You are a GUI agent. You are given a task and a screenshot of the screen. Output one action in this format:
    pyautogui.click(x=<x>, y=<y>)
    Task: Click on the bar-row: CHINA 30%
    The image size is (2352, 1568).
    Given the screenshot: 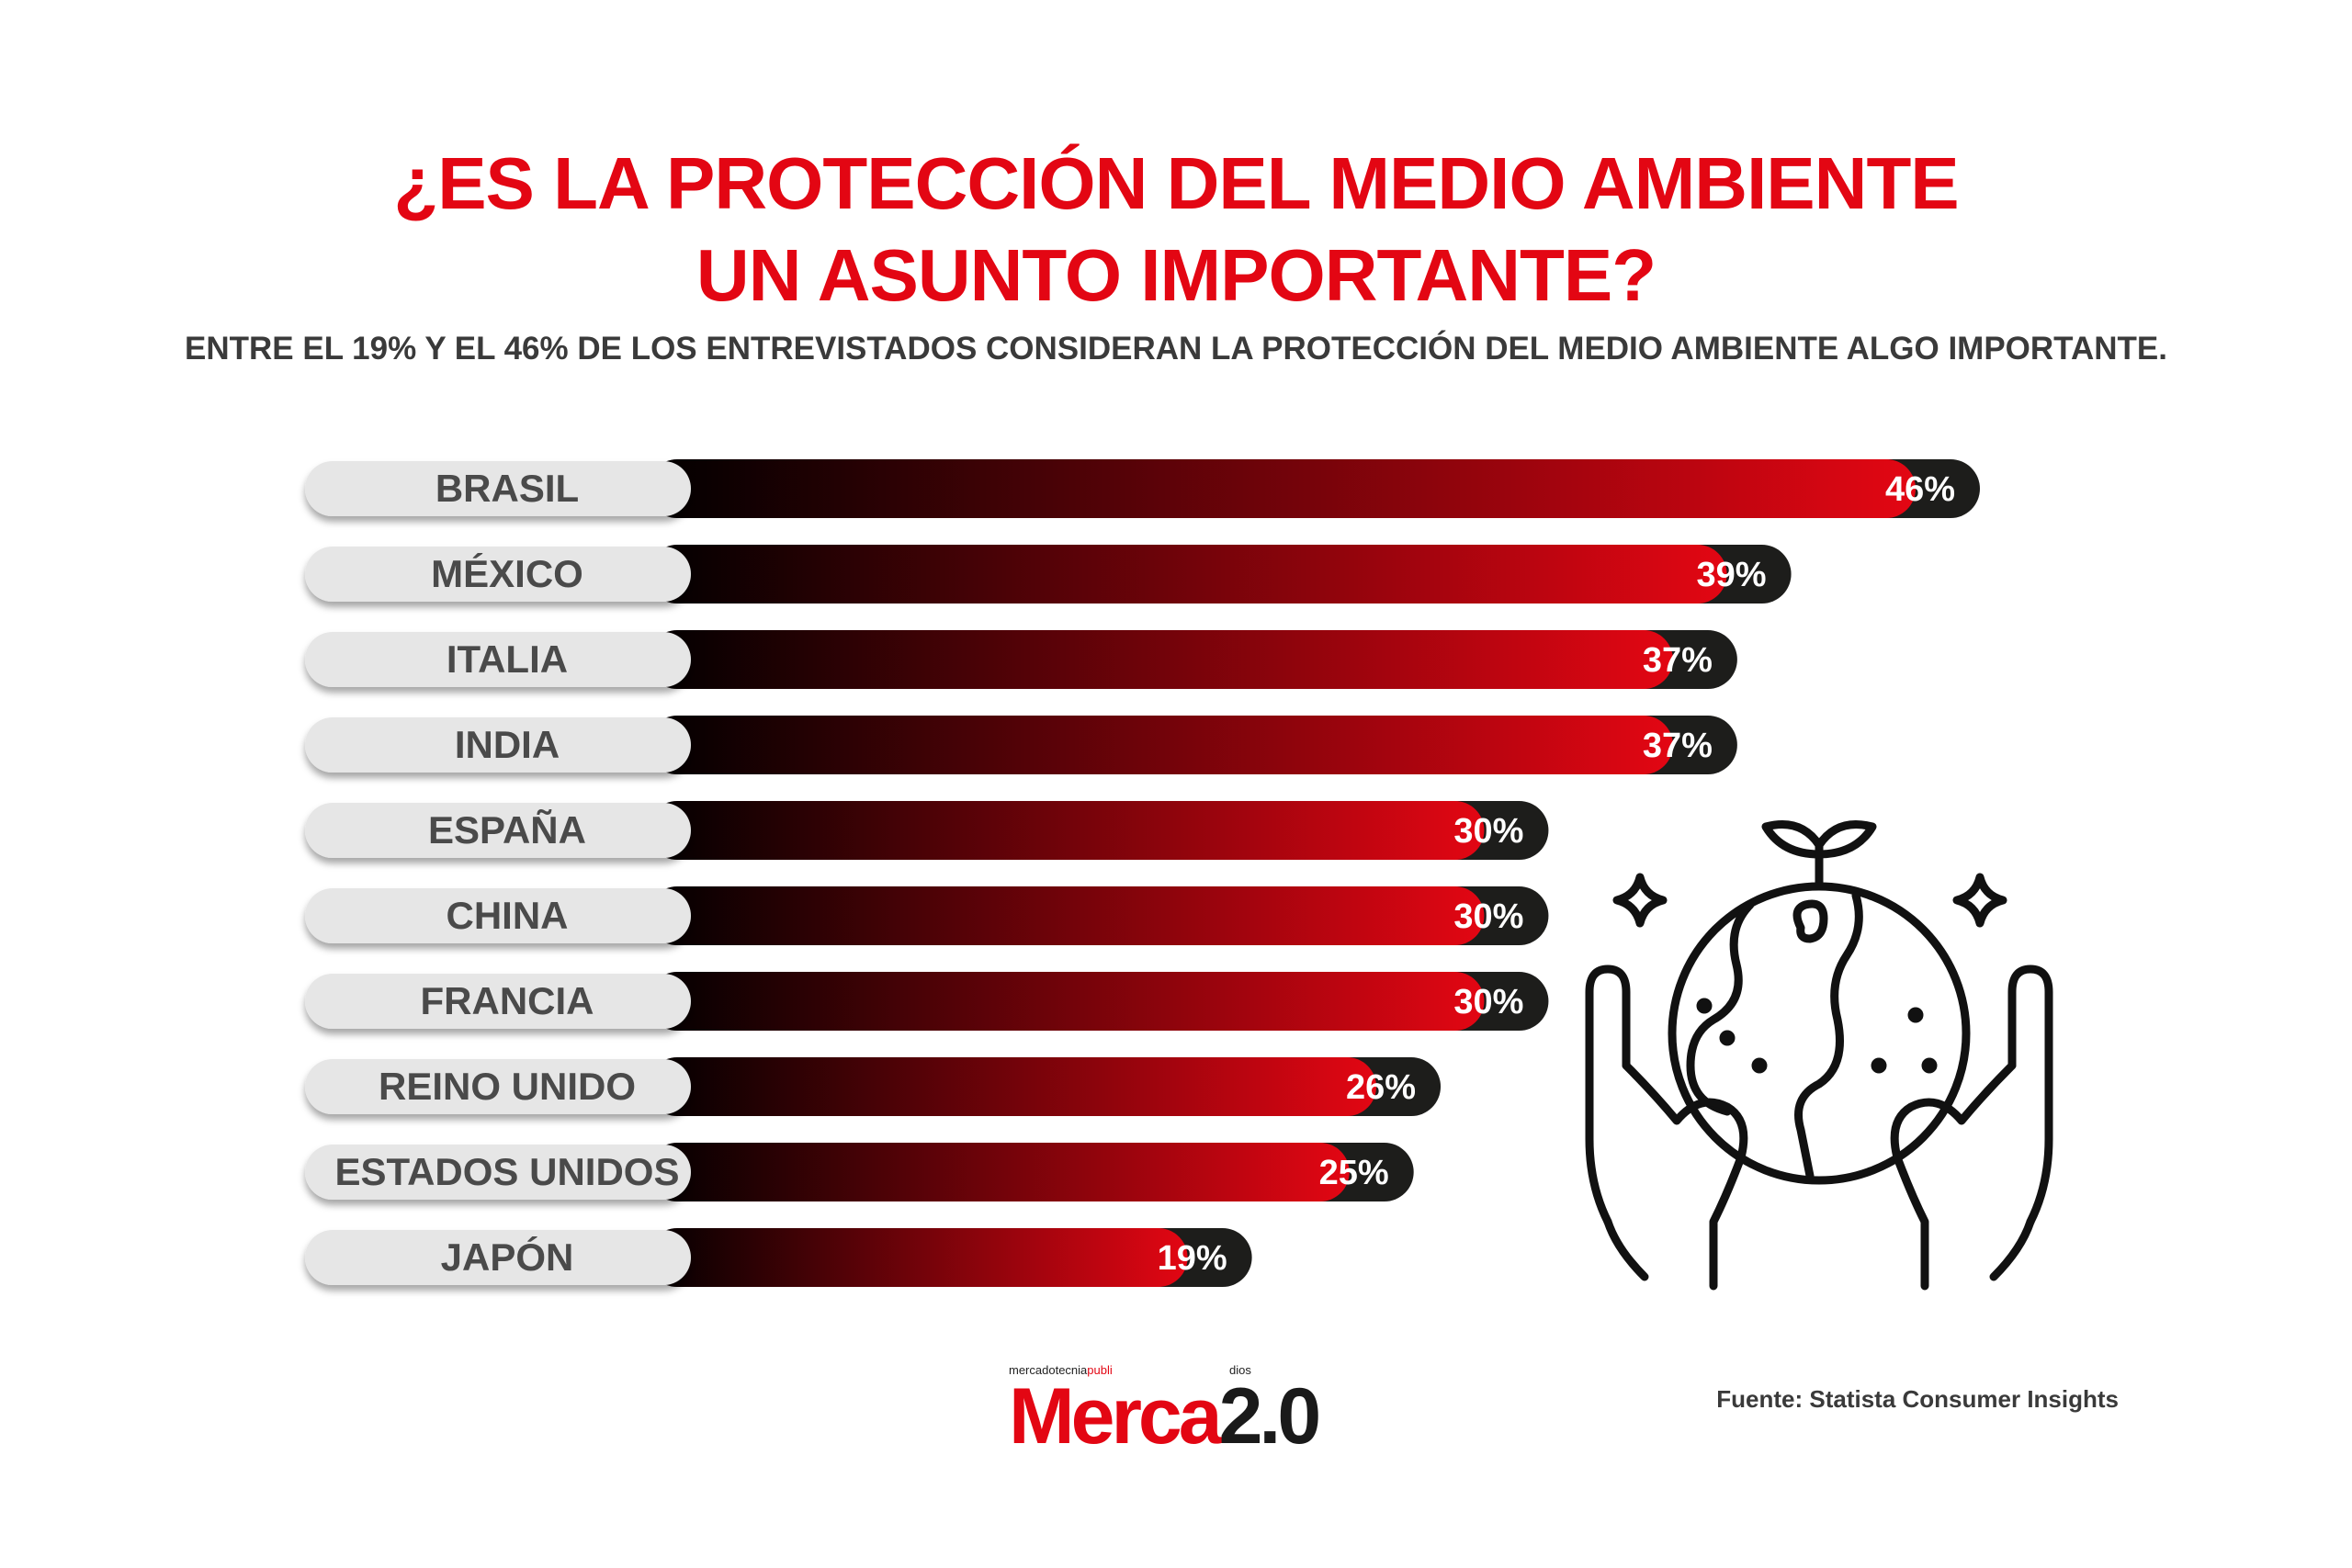 What is the action you would take?
    pyautogui.click(x=927, y=916)
    